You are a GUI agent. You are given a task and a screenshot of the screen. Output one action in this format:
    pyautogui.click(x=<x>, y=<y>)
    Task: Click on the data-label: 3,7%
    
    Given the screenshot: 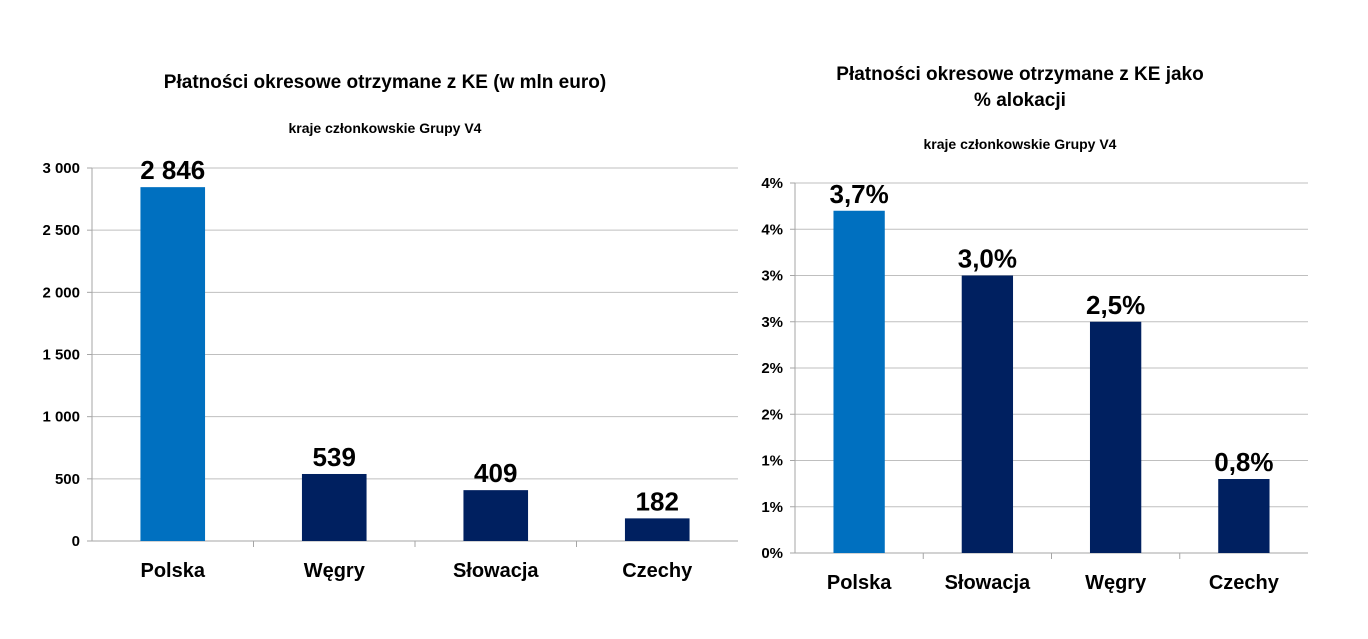 What is the action you would take?
    pyautogui.click(x=858, y=194)
    